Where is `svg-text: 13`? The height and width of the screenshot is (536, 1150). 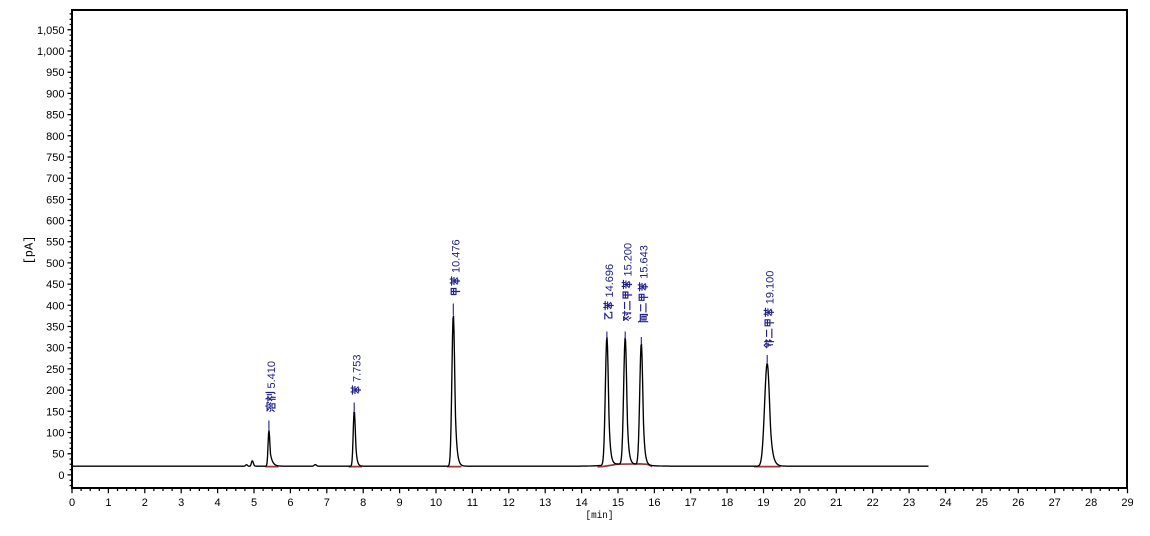 svg-text: 13 is located at coordinates (545, 503).